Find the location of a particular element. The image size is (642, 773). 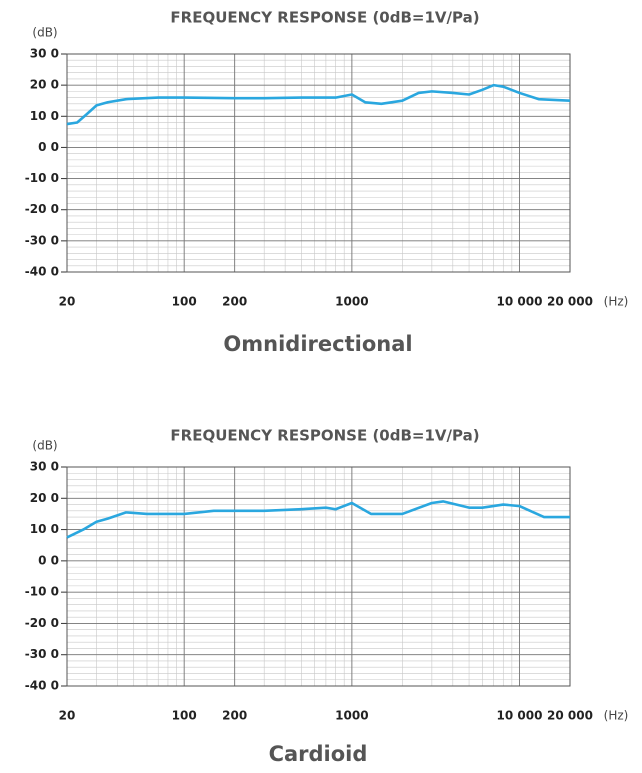

chart-caption: Cardioid is located at coordinates (318, 754).